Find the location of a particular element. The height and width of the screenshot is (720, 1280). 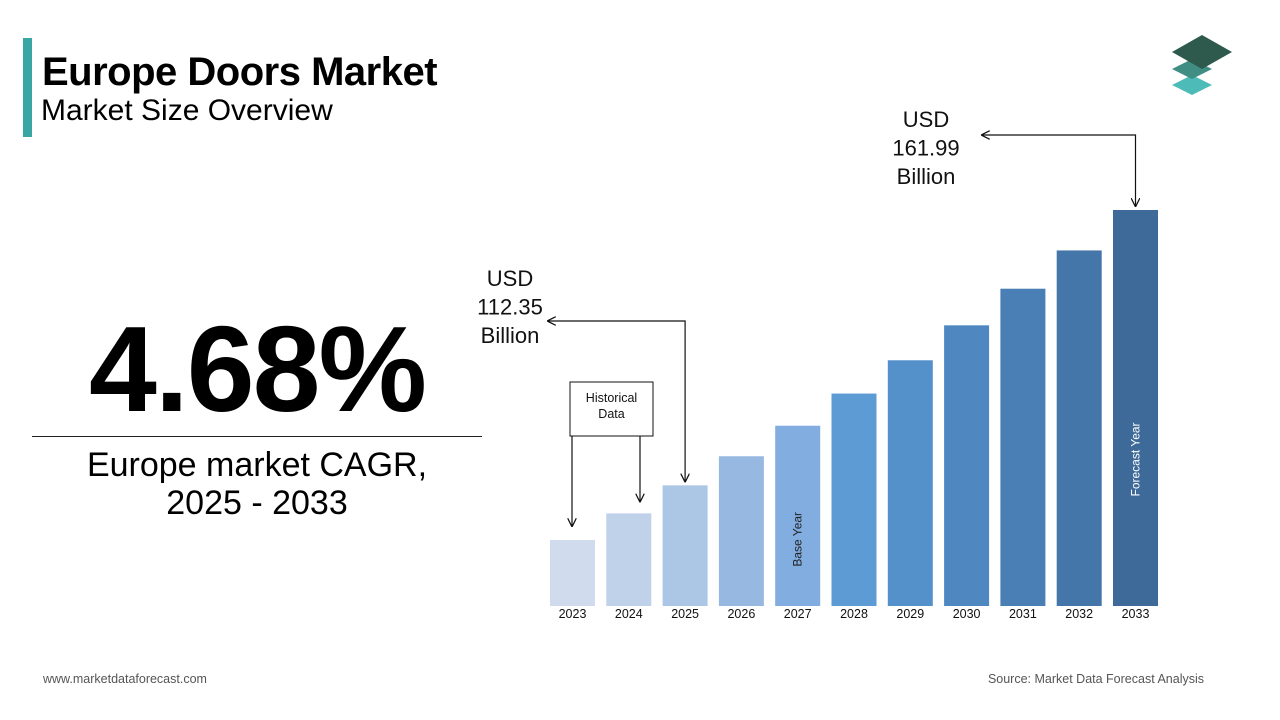

bar-2024 is located at coordinates (629, 559).